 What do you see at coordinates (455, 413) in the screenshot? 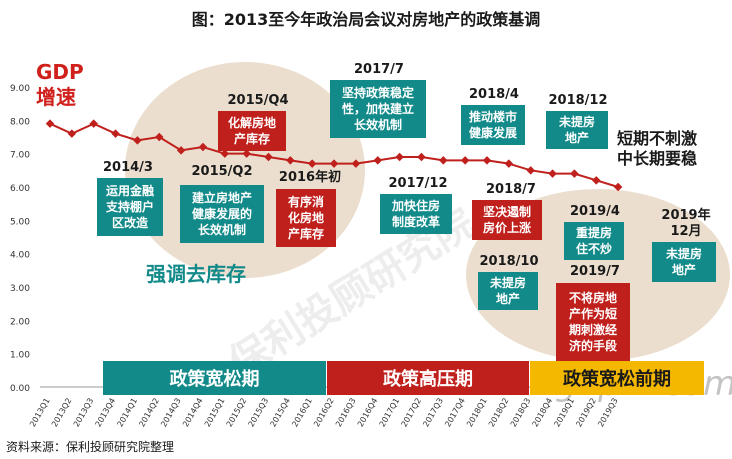
I see `x-tick-label: 2017Q4` at bounding box center [455, 413].